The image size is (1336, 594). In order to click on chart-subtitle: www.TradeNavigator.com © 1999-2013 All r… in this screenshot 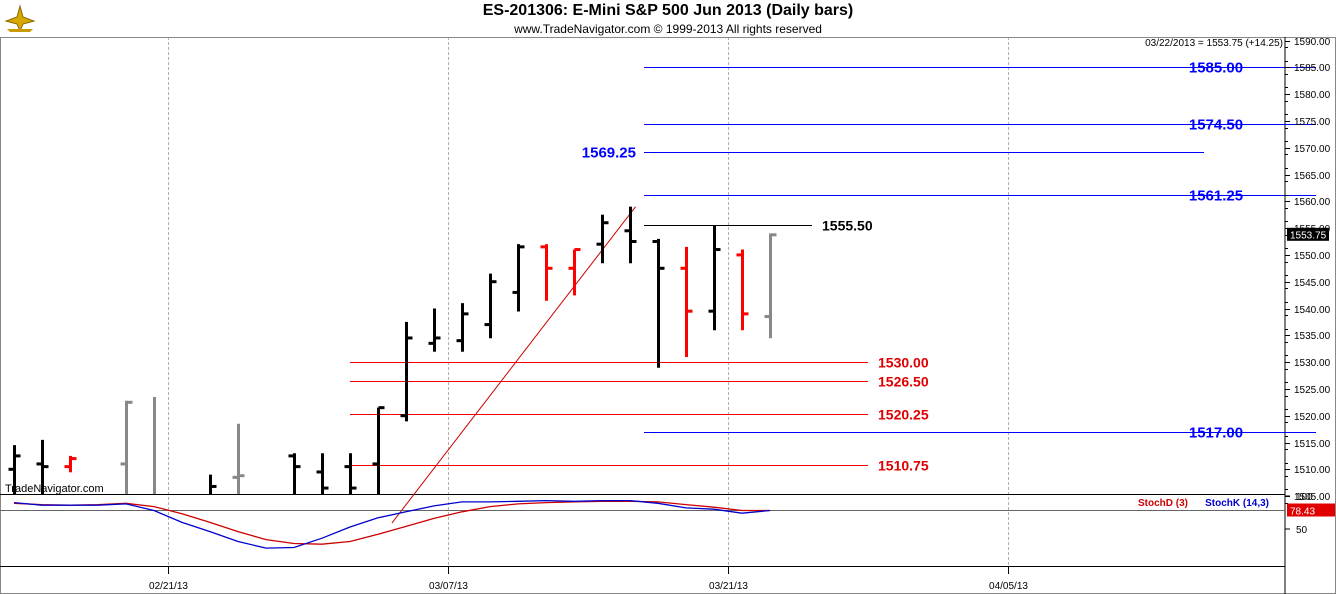, I will do `click(668, 29)`.